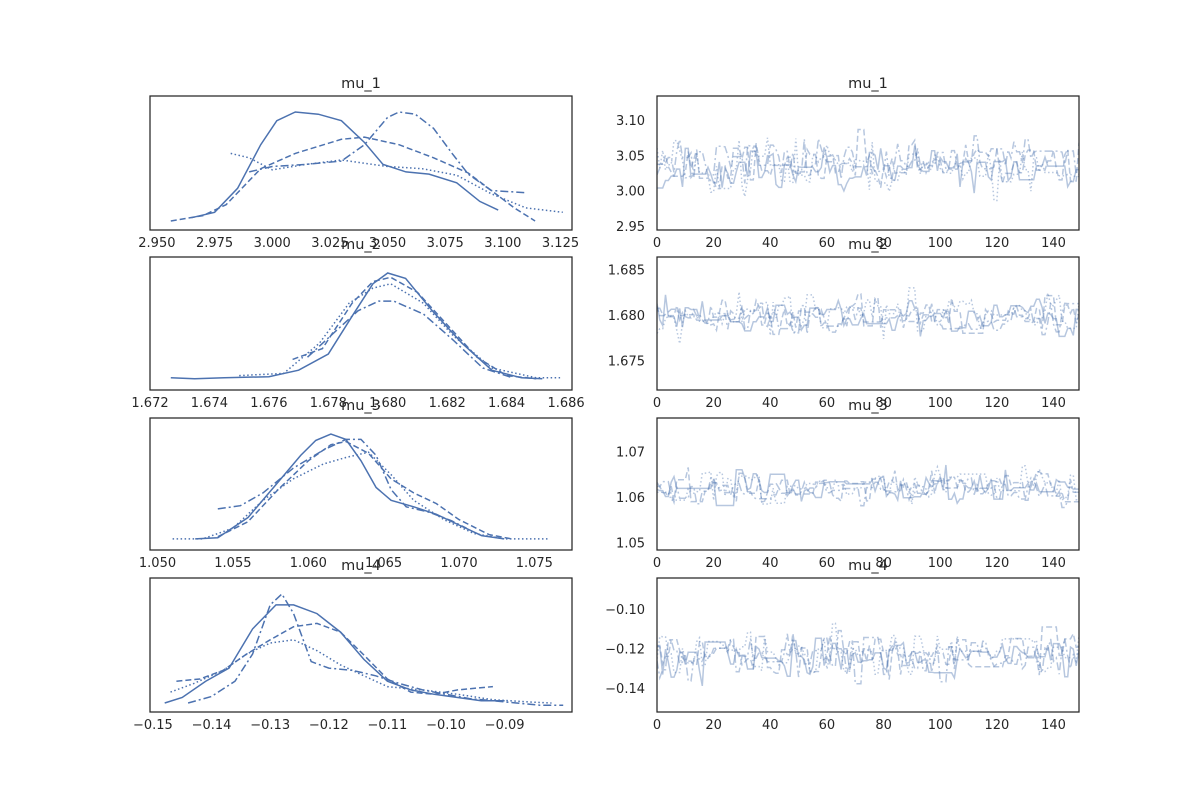 The image size is (1200, 800). Describe the element at coordinates (868, 245) in the screenshot. I see `subplot-title: mu_2` at that location.